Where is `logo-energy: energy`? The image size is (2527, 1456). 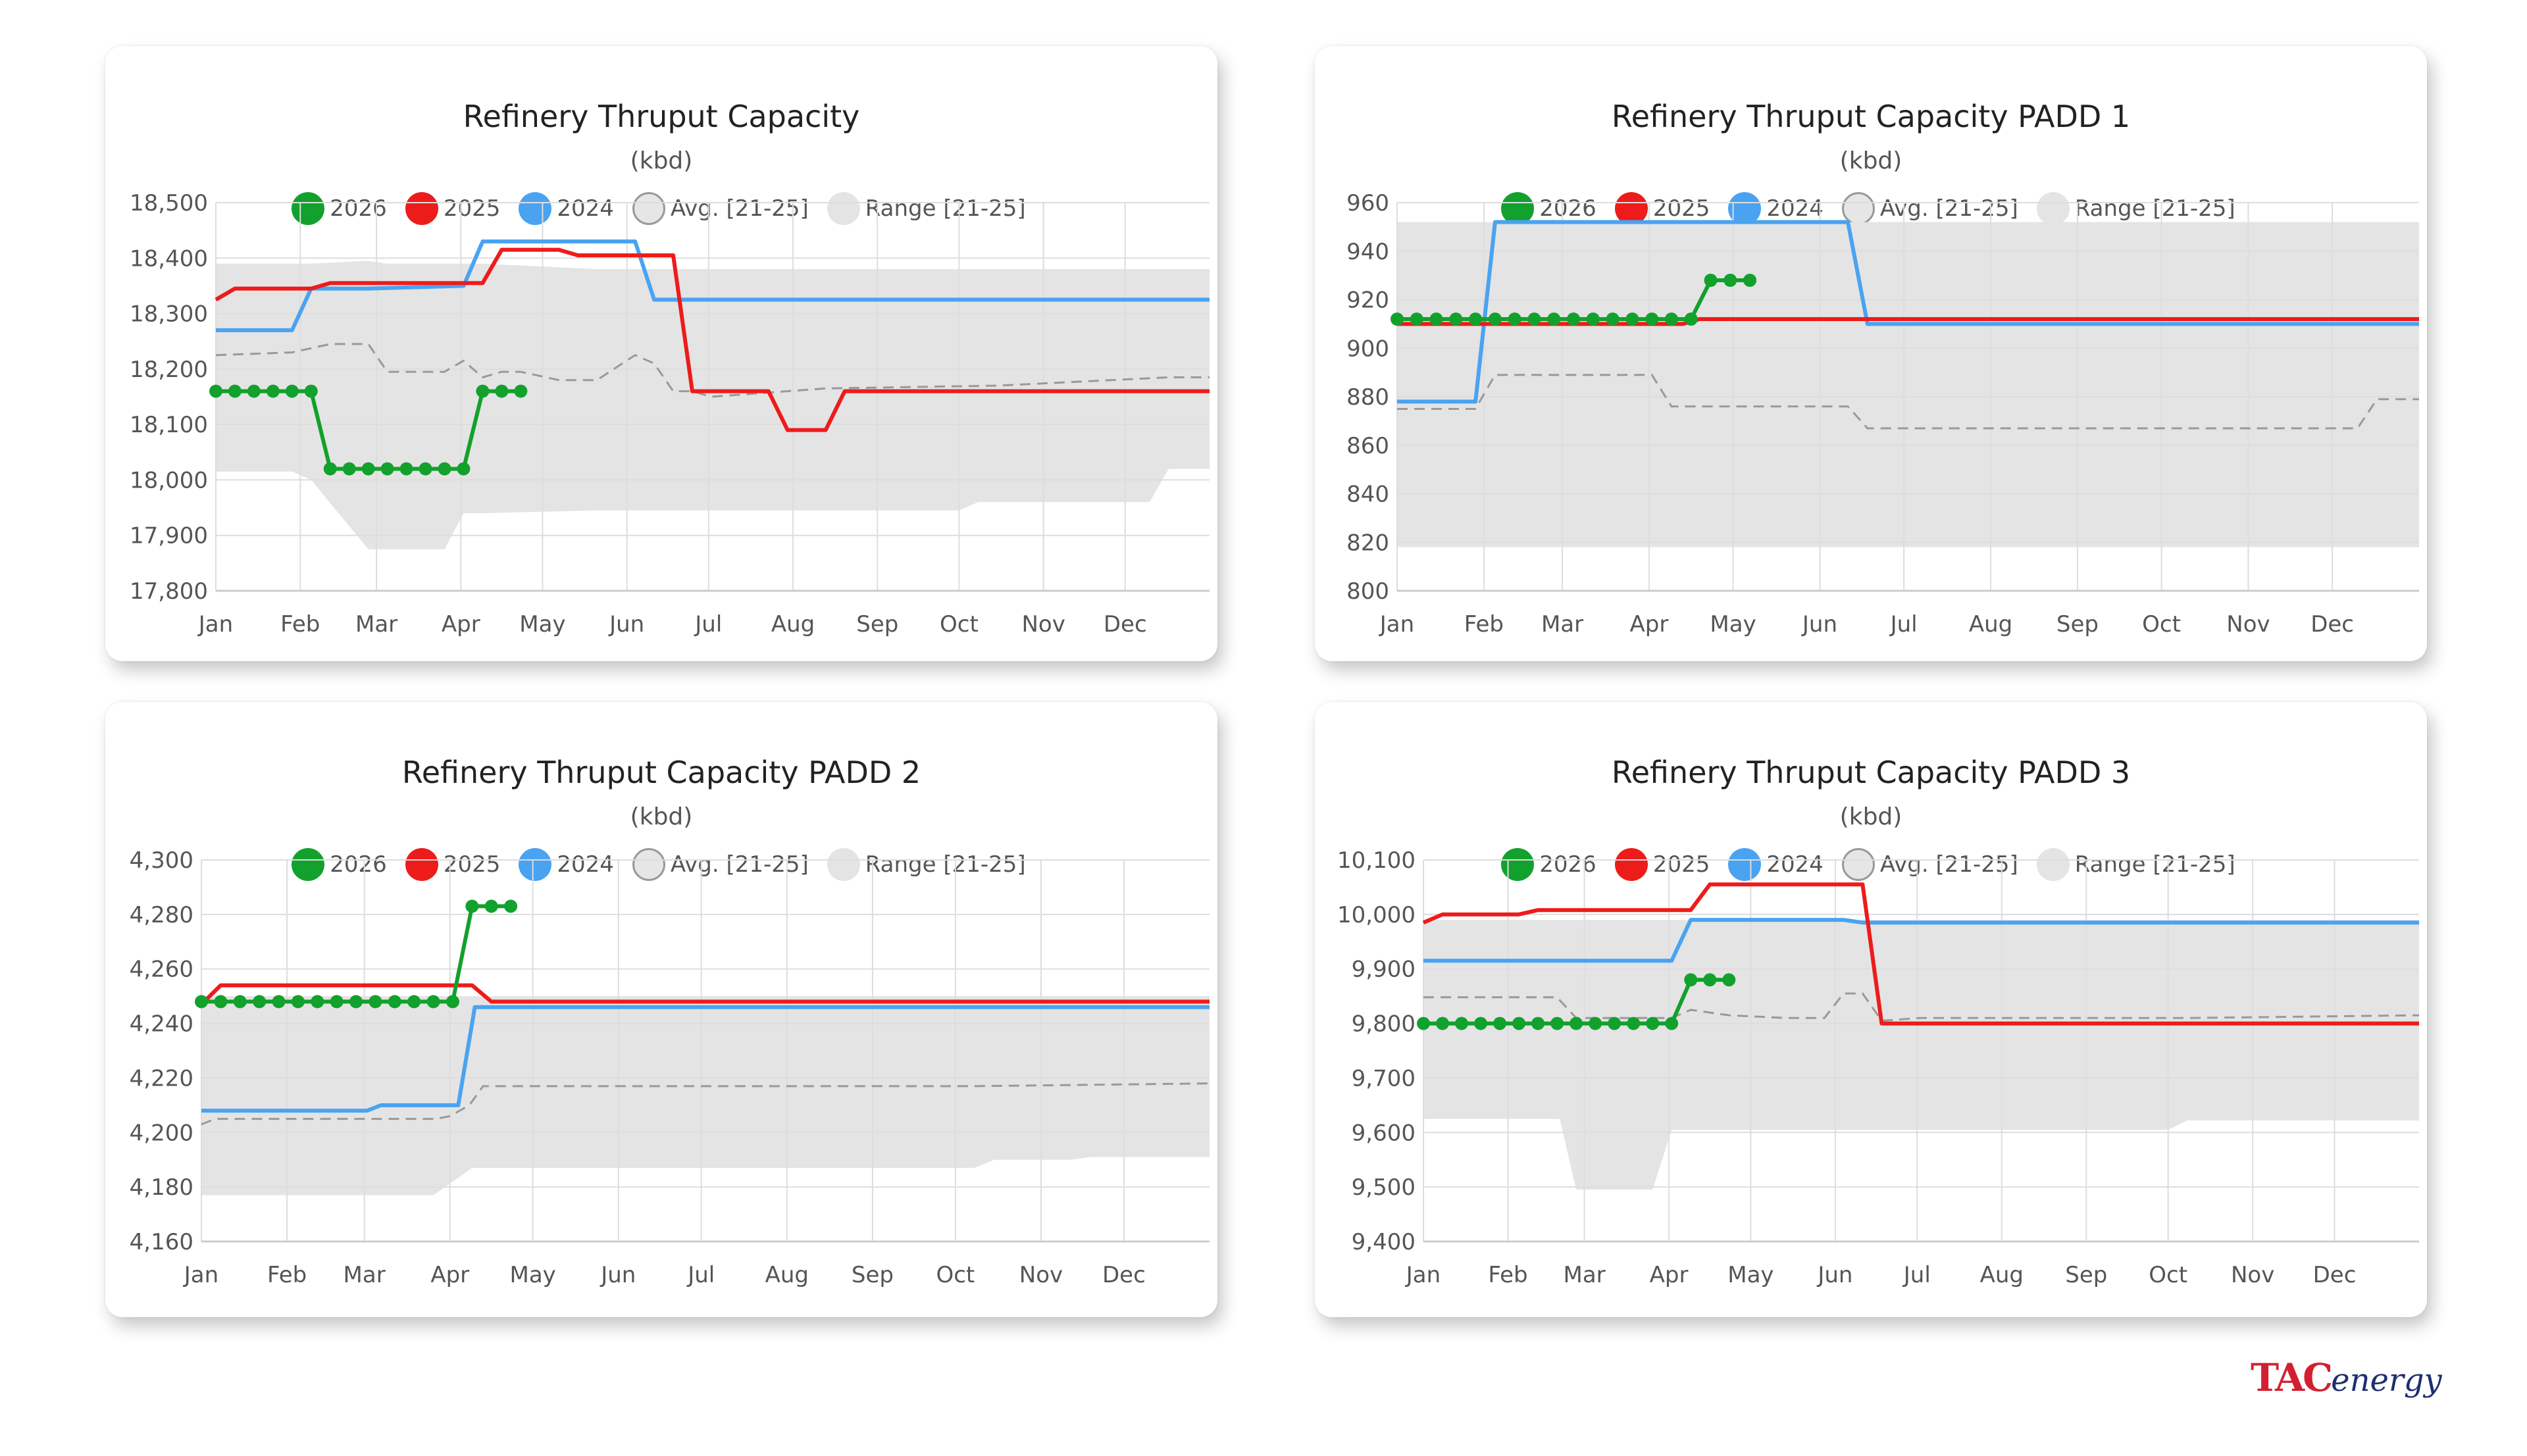
logo-energy: energy is located at coordinates (2386, 1380).